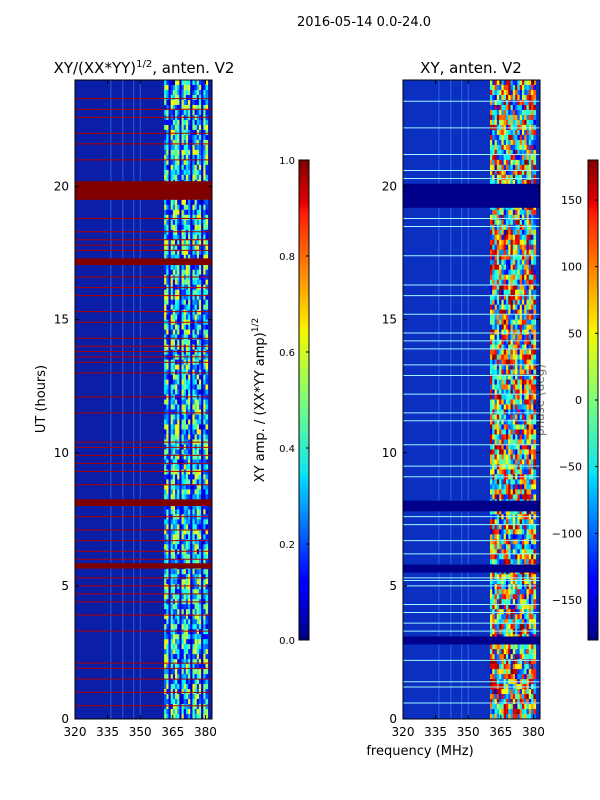 Image resolution: width=600 pixels, height=800 pixels. I want to click on colorbar-tick-label: 0.2, so click(287, 545).